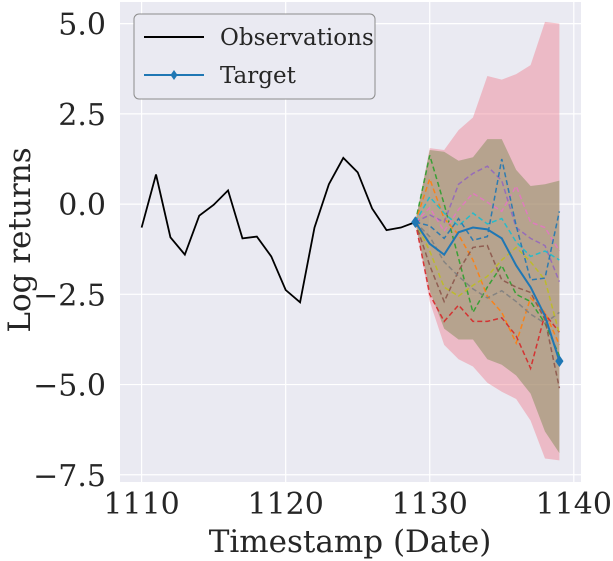 The height and width of the screenshot is (561, 613). I want to click on legend-marker-target, so click(174, 75).